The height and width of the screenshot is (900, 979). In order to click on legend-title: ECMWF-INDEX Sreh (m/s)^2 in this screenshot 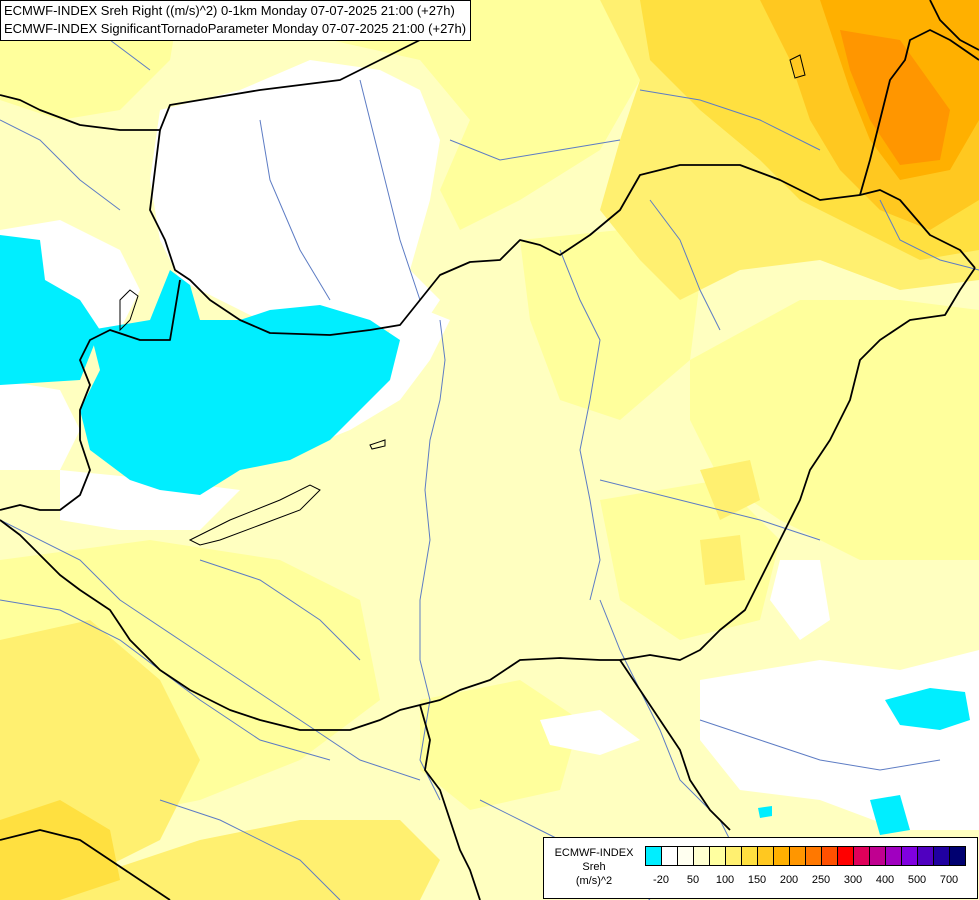, I will do `click(594, 867)`.